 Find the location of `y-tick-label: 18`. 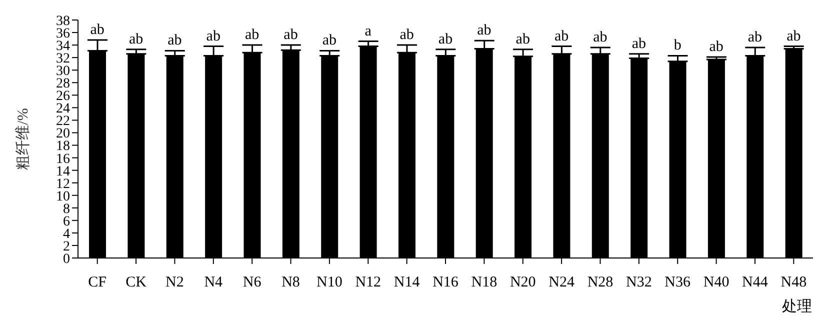

y-tick-label: 18 is located at coordinates (63, 146).